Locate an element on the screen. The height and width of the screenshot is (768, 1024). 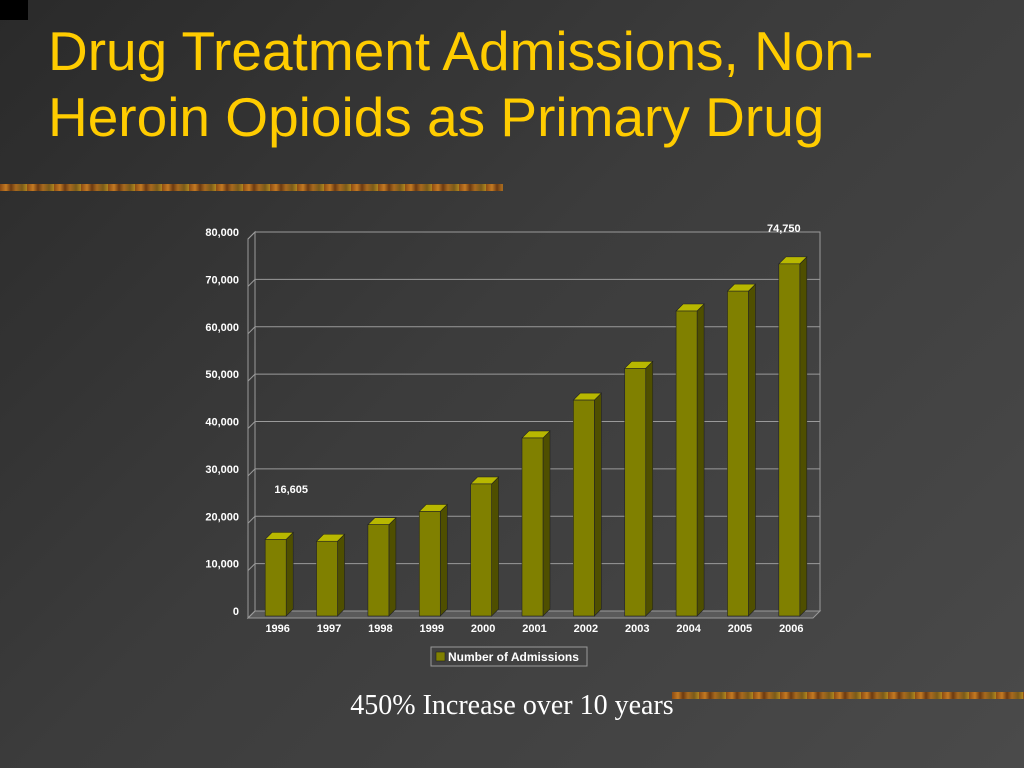
y-tick-label: 60,000 is located at coordinates (222, 328).